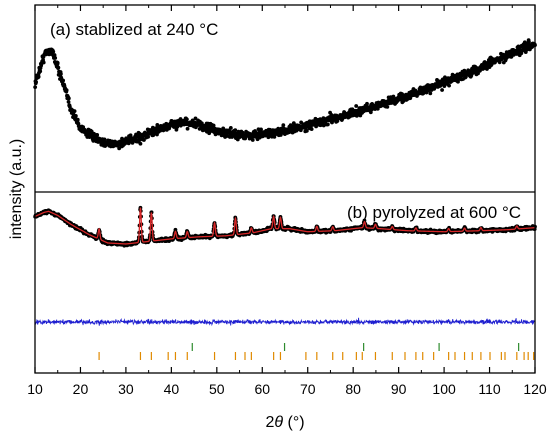  I want to click on x-tick-label: 30, so click(126, 389).